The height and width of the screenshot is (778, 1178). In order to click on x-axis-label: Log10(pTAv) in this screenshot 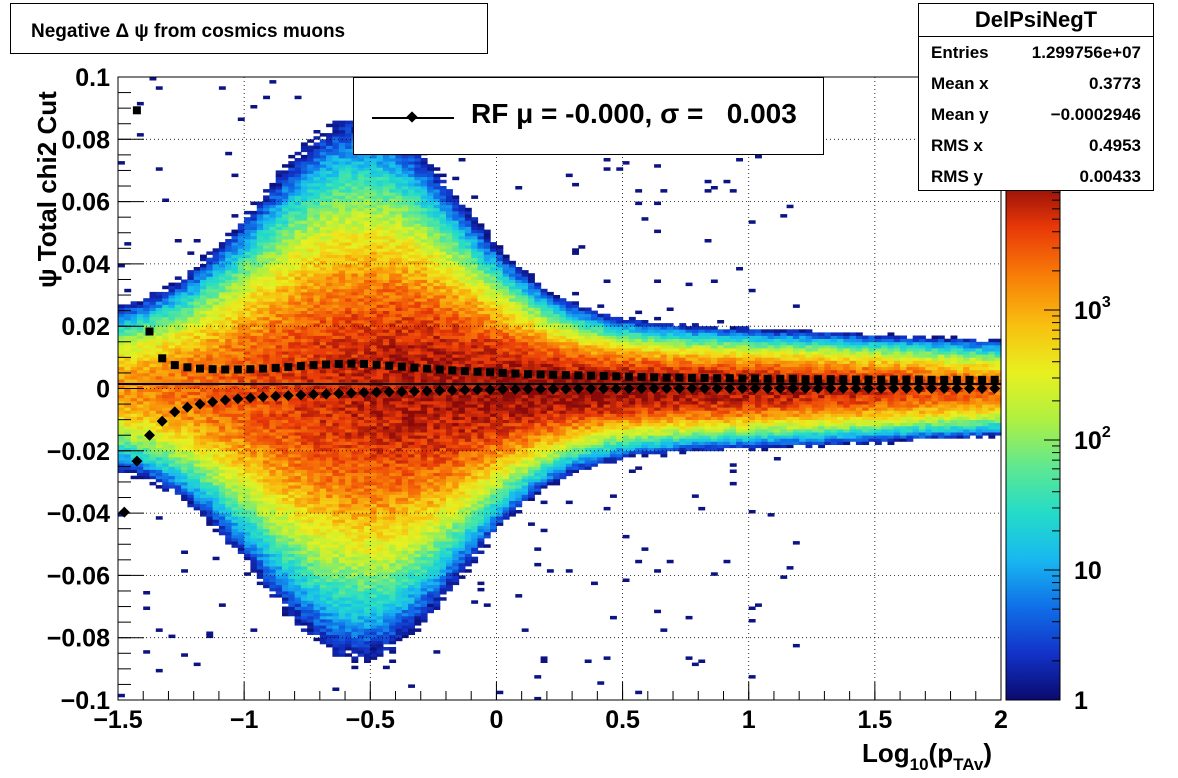, I will do `click(927, 756)`.